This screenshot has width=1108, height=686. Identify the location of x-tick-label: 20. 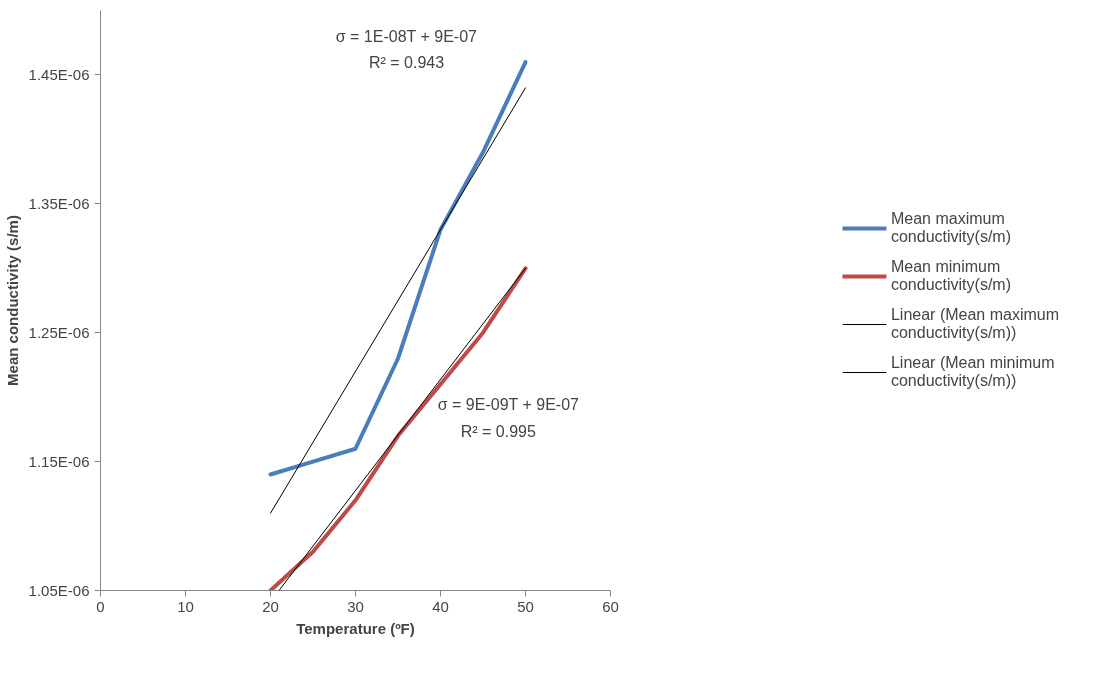
(270, 606).